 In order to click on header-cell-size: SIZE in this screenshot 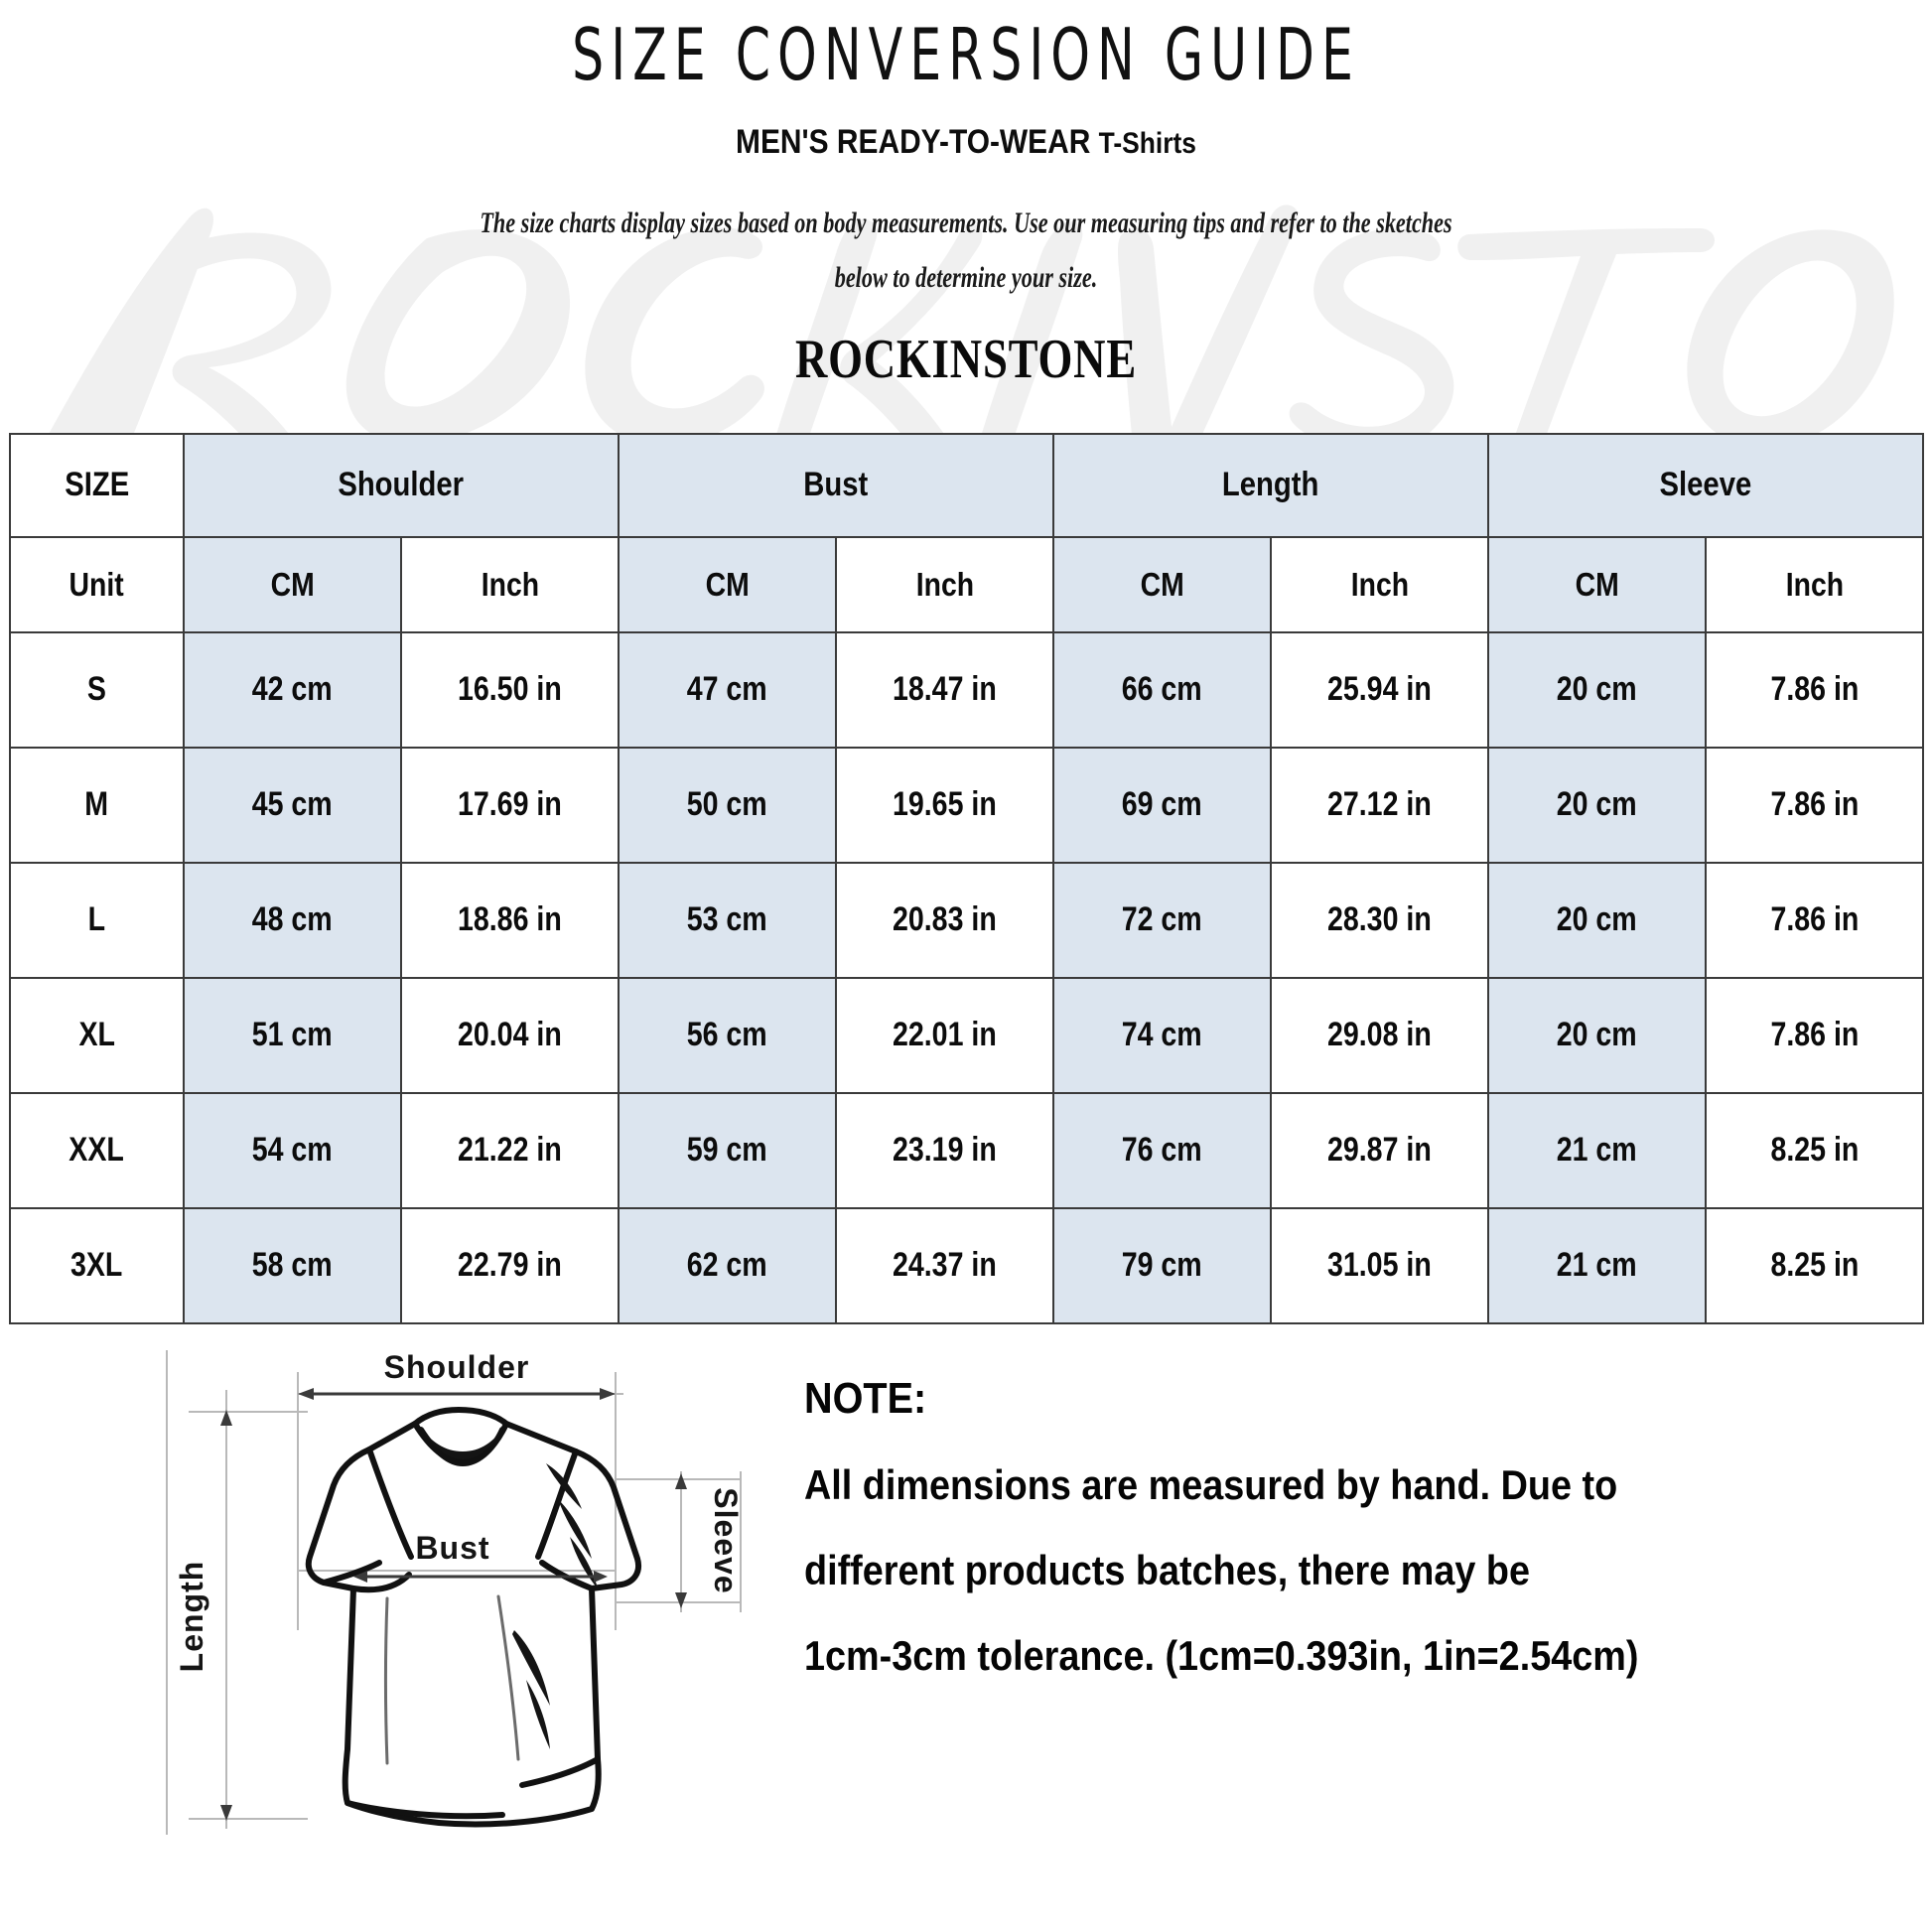, I will do `click(97, 485)`.